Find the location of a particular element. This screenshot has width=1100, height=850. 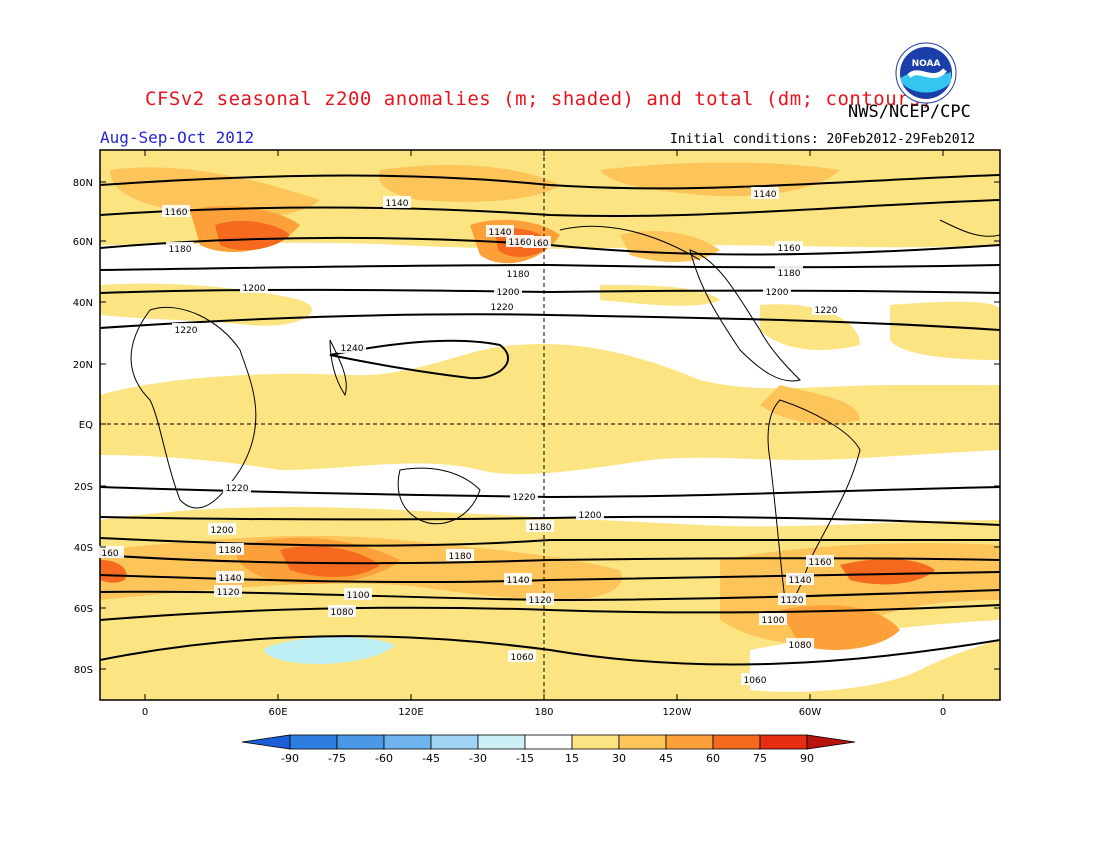

colorbar-label: 45 is located at coordinates (666, 758).